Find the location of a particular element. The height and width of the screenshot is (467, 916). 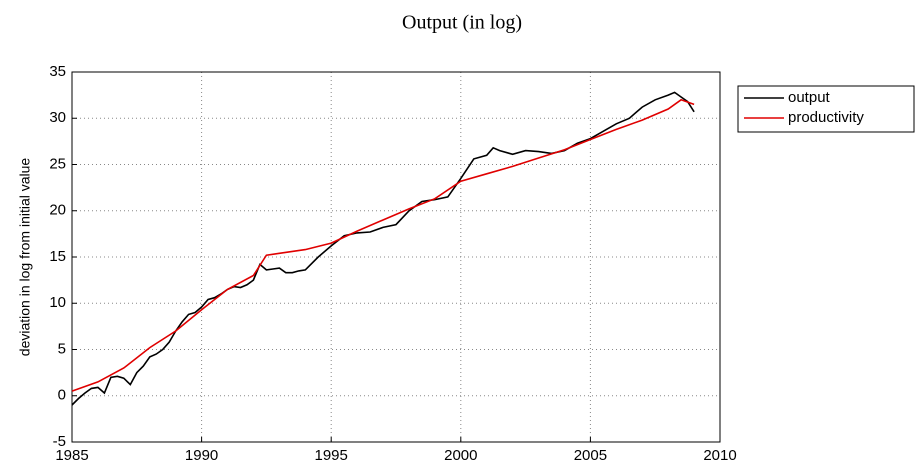

x-tick-label: 1985 is located at coordinates (71, 455).